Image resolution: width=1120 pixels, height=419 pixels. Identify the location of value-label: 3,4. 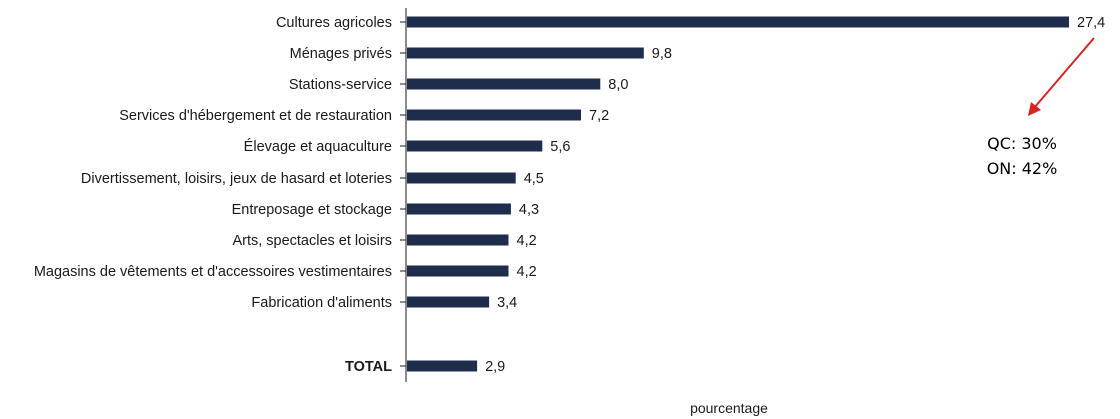
(507, 303).